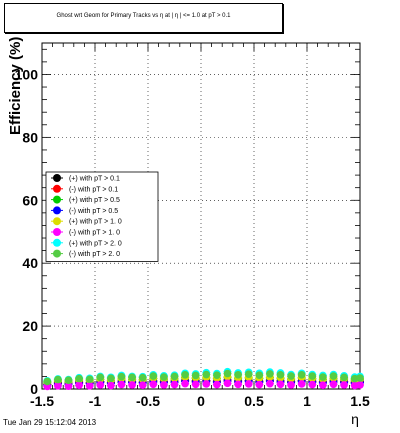 This screenshot has width=400, height=433. I want to click on legend-label: (-) with pT > 0.1, so click(93, 189).